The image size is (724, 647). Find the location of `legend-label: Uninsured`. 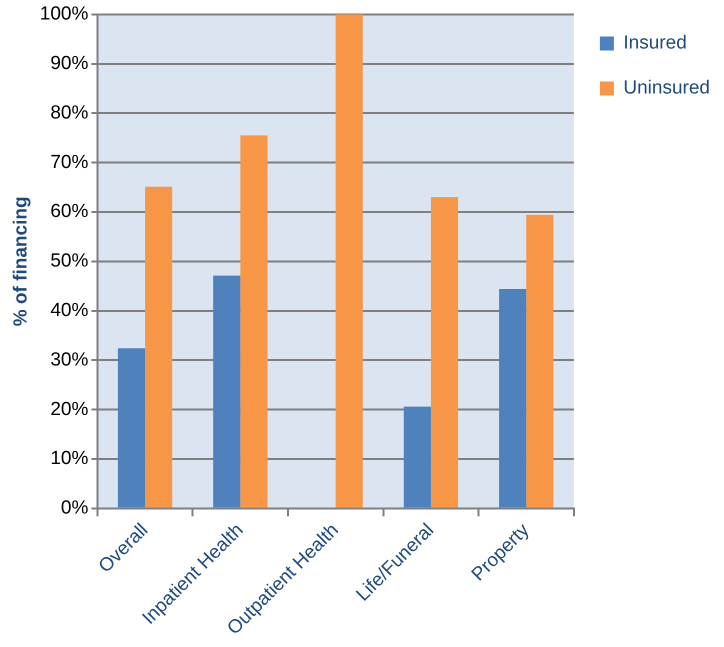

legend-label: Uninsured is located at coordinates (666, 88).